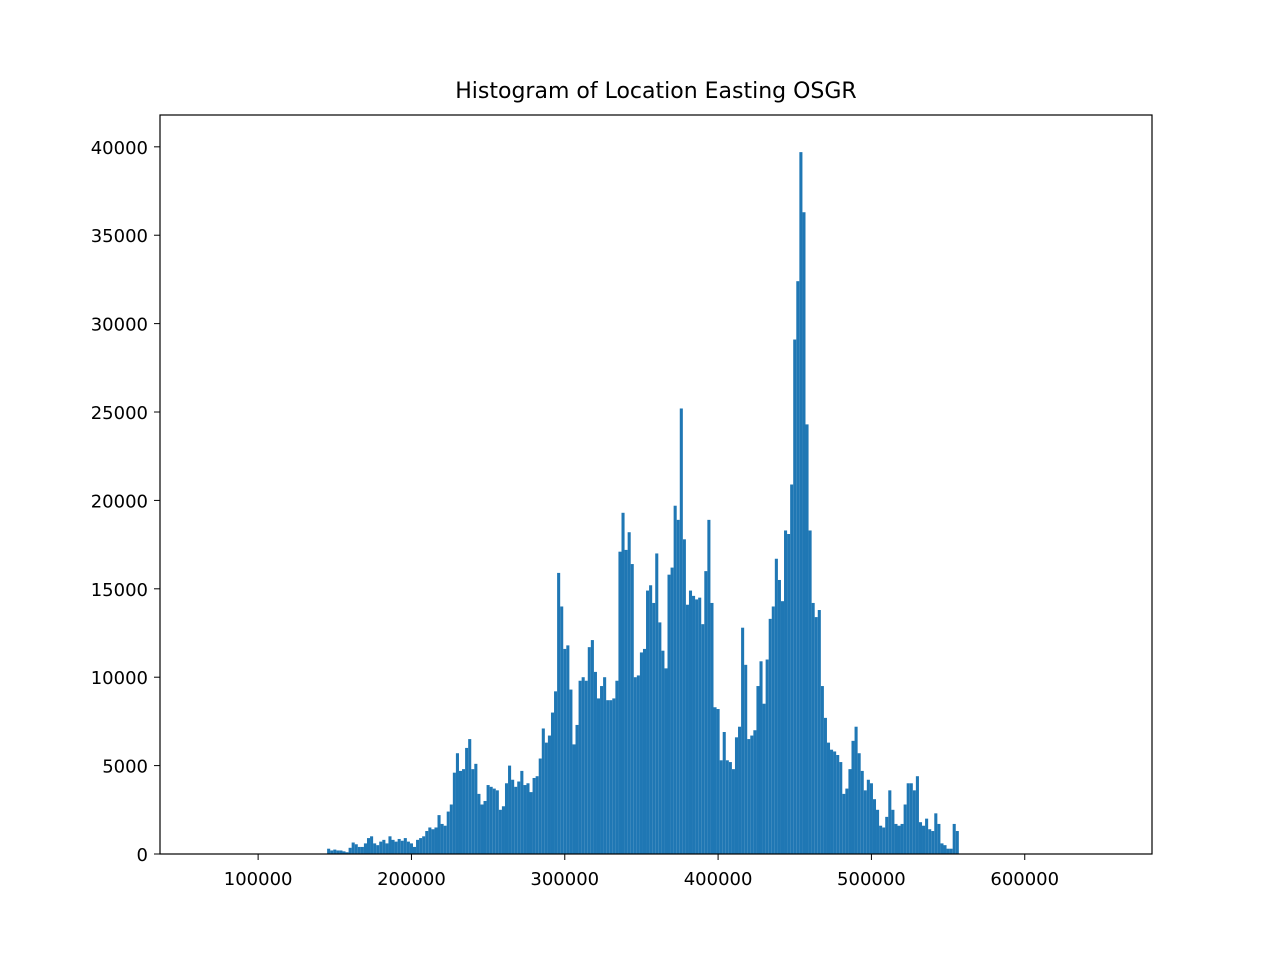 The height and width of the screenshot is (960, 1280). I want to click on y-tick-label: 40000, so click(119, 148).